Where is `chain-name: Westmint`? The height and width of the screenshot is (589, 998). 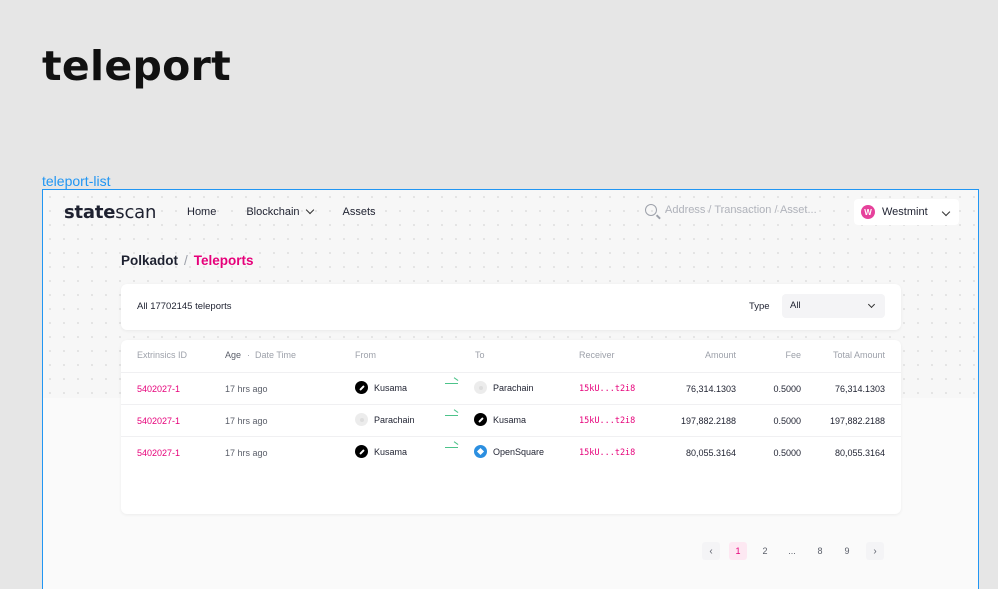 chain-name: Westmint is located at coordinates (905, 212).